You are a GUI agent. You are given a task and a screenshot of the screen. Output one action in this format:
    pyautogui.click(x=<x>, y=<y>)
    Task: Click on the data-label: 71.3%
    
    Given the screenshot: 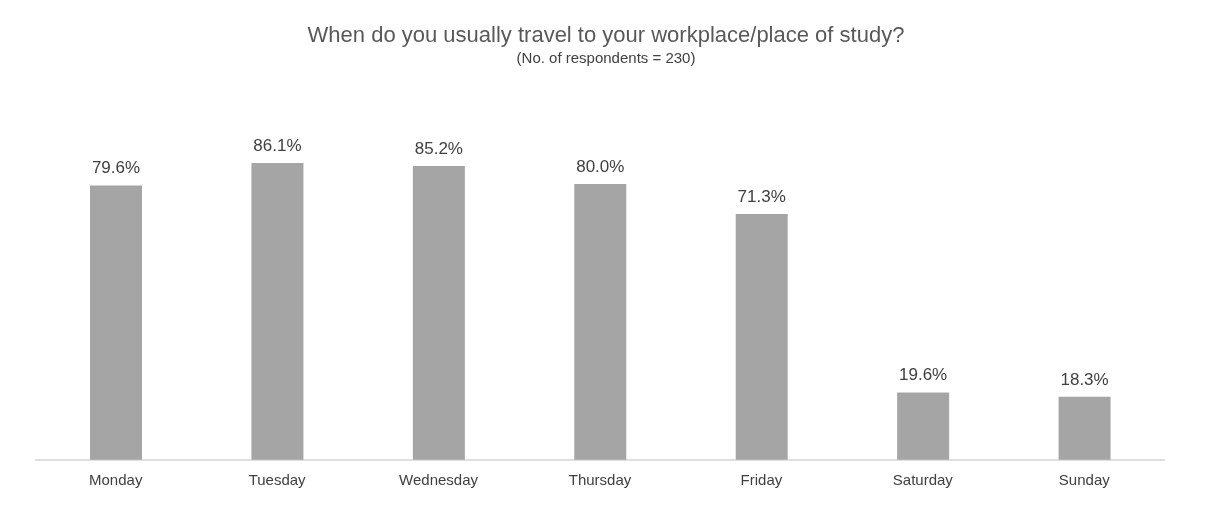 What is the action you would take?
    pyautogui.click(x=761, y=197)
    